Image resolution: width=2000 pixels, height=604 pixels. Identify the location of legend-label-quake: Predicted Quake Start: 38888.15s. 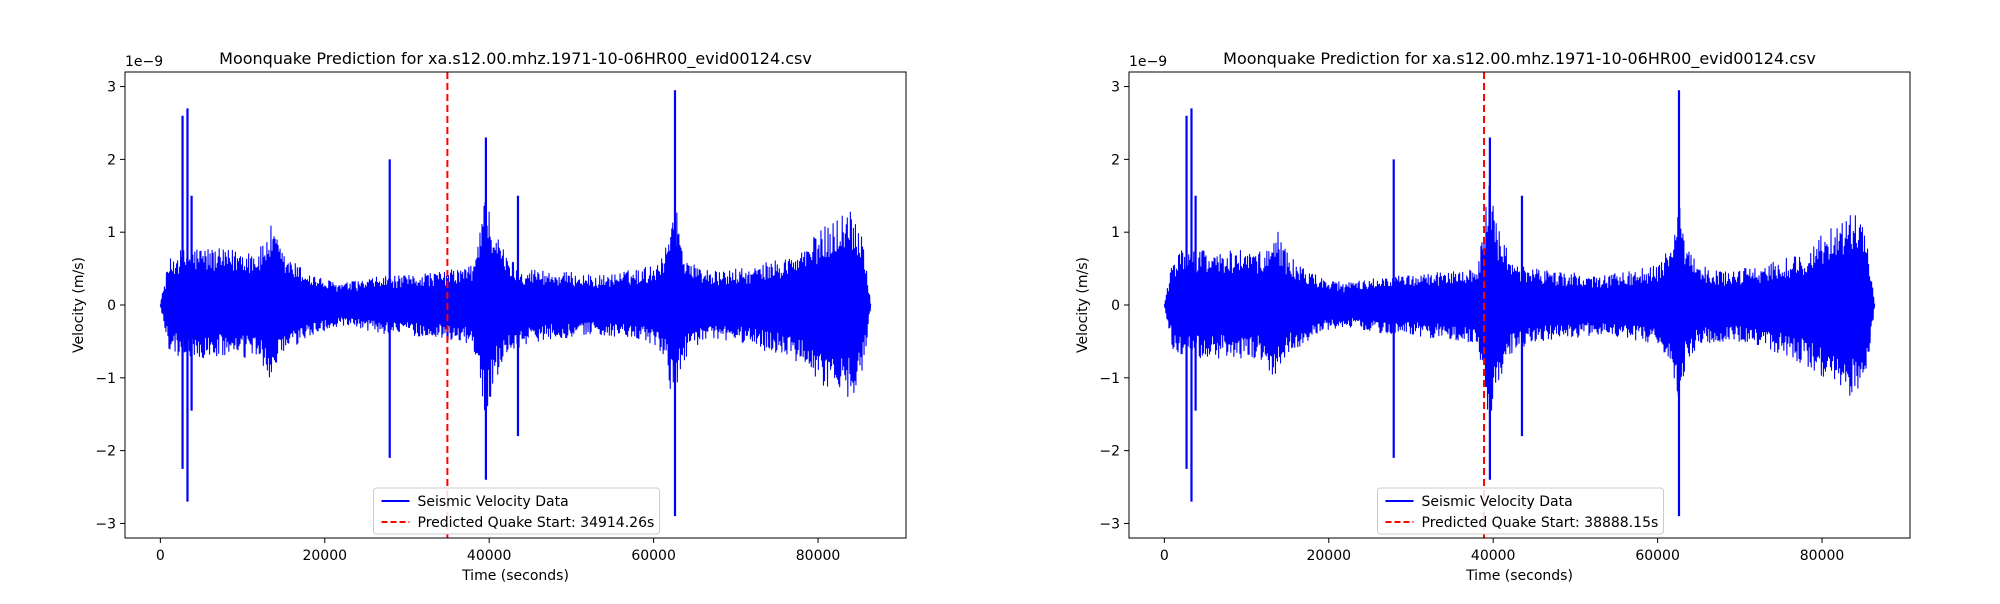
(1540, 523).